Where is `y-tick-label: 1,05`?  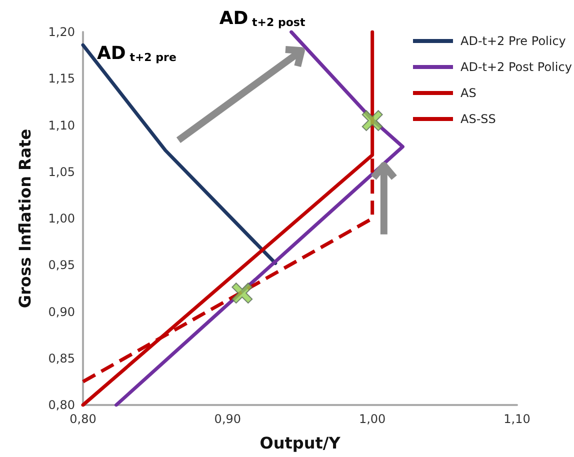
y-tick-label: 1,05 is located at coordinates (61, 171).